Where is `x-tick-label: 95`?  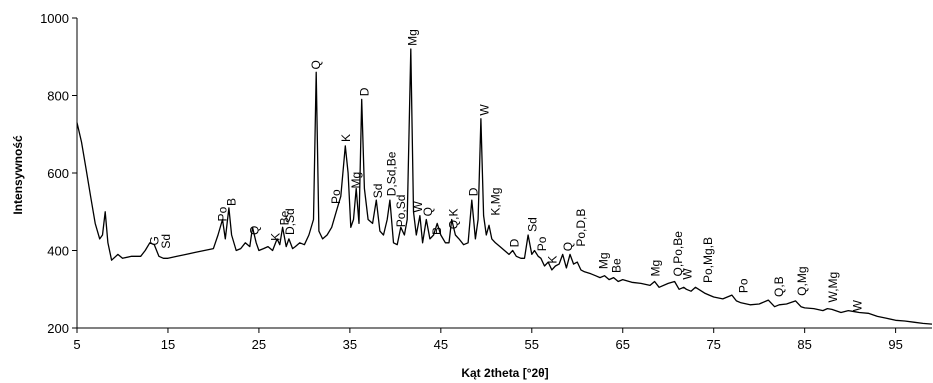 x-tick-label: 95 is located at coordinates (895, 344).